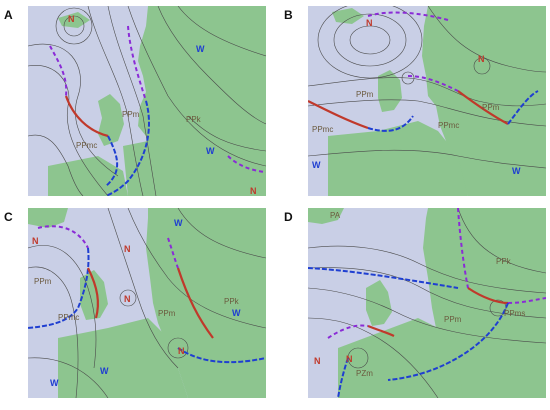  What do you see at coordinates (514, 313) in the screenshot?
I see `air-mass-label: PPms` at bounding box center [514, 313].